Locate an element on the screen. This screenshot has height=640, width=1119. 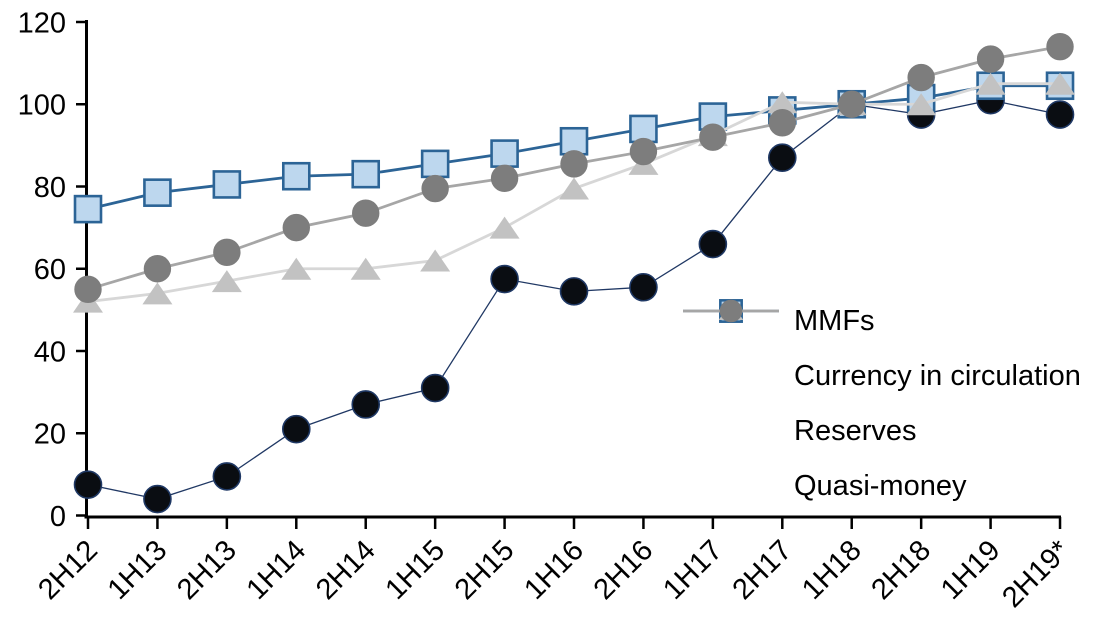
reserves-triangle-marker-icon is located at coordinates (731, 375).